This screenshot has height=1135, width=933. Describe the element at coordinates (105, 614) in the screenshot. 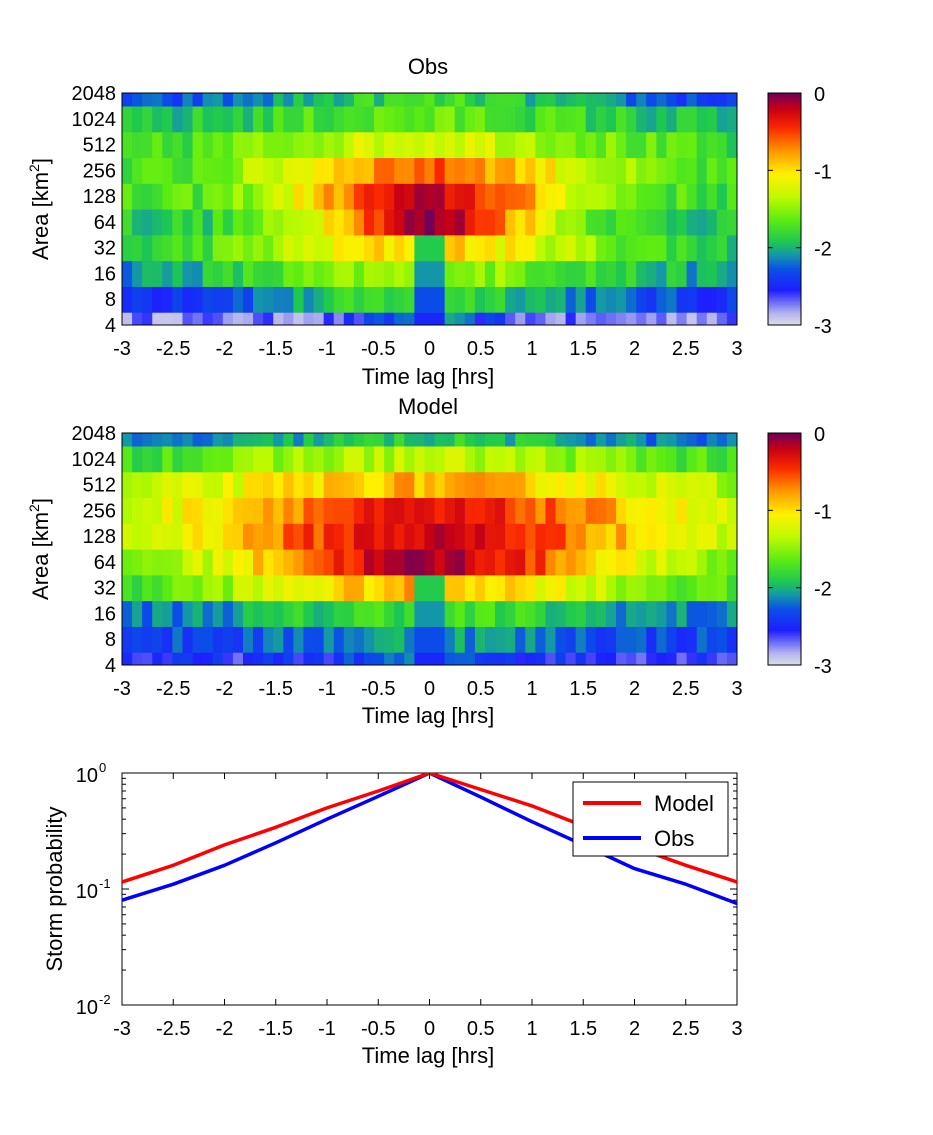

I see `model-y-tick: 16` at that location.